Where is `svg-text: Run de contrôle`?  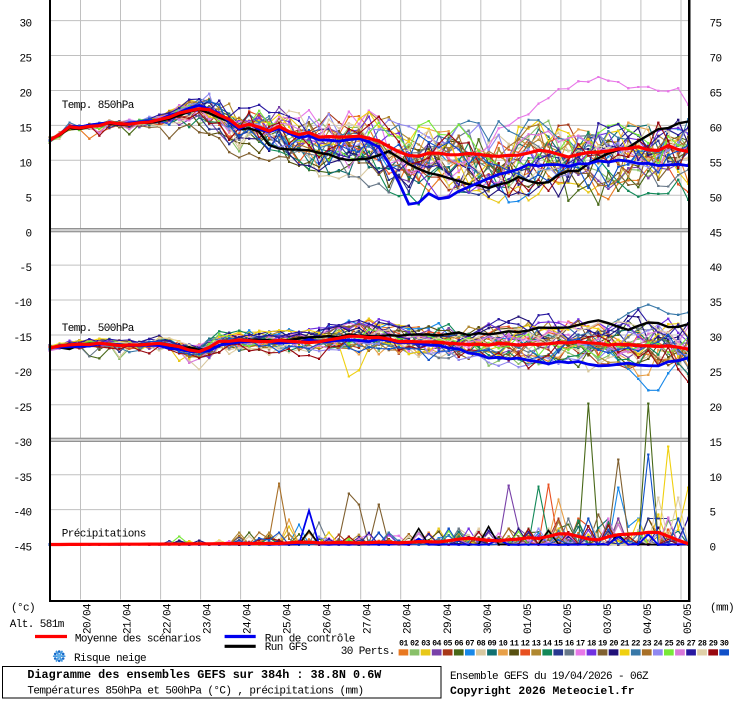
svg-text: Run de contrôle is located at coordinates (310, 640).